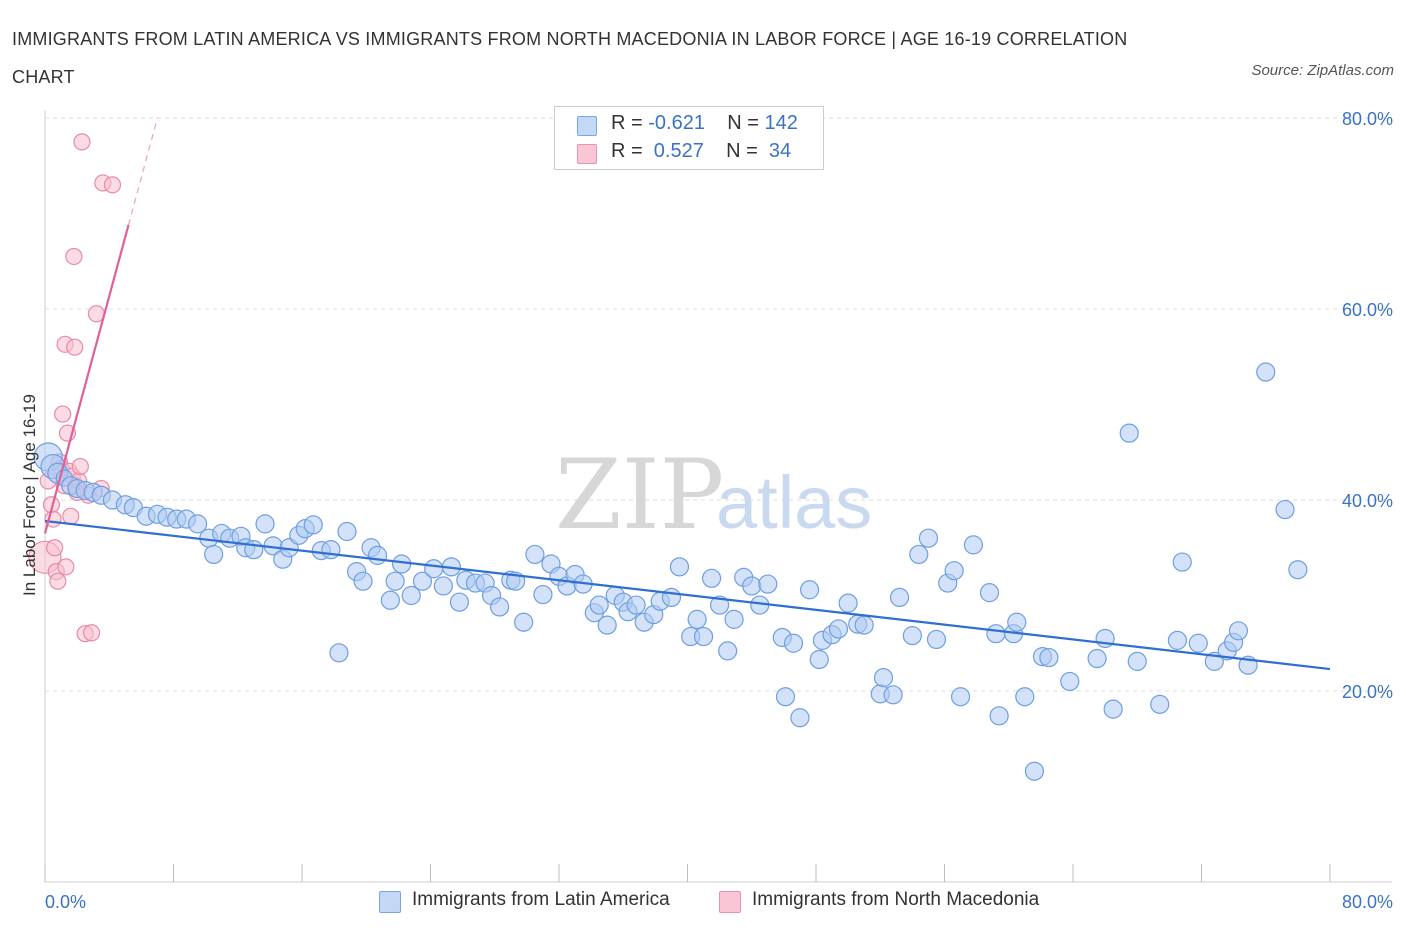 The width and height of the screenshot is (1406, 930). I want to click on legend-swatch-pink, so click(587, 154).